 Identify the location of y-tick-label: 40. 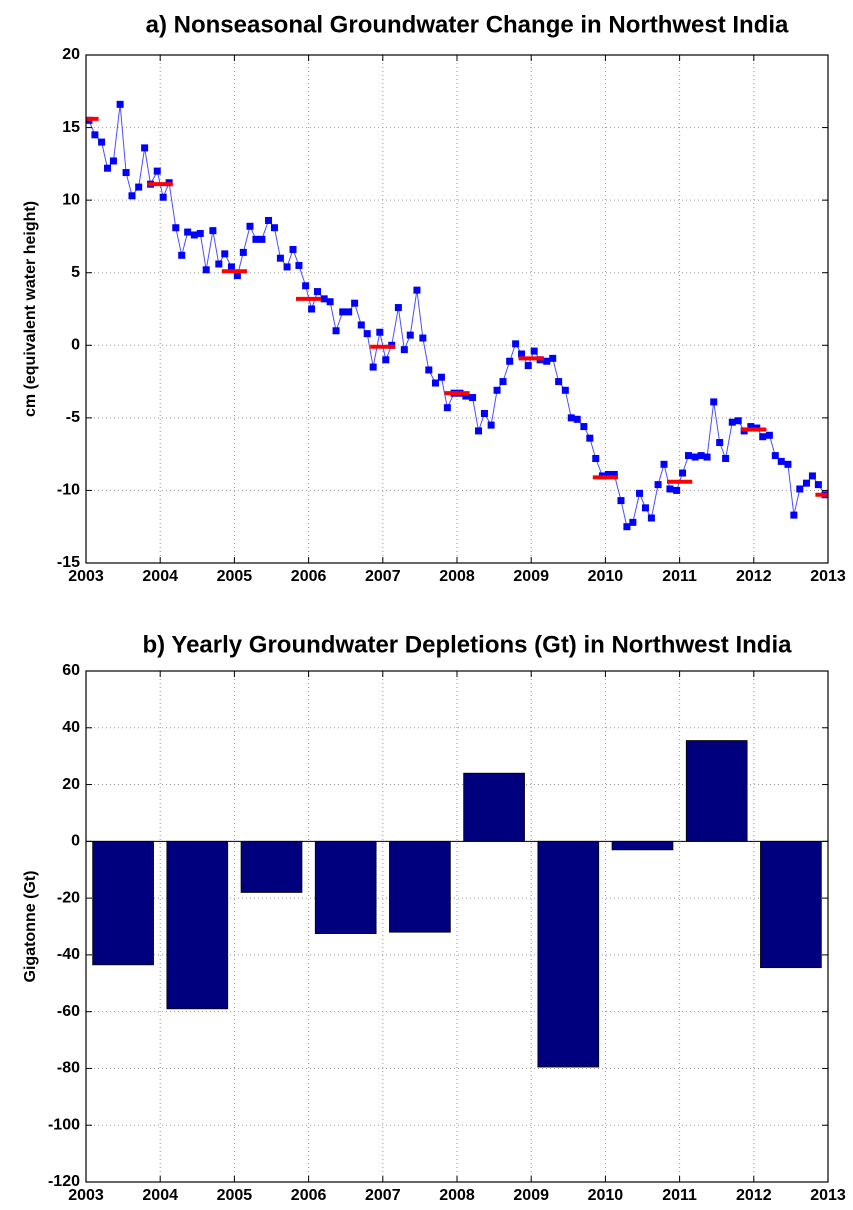
(71, 727).